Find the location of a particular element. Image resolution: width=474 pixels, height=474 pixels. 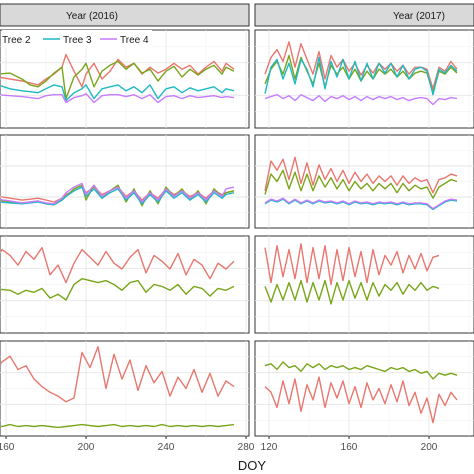

panel-r2-c2 is located at coordinates (364, 181).